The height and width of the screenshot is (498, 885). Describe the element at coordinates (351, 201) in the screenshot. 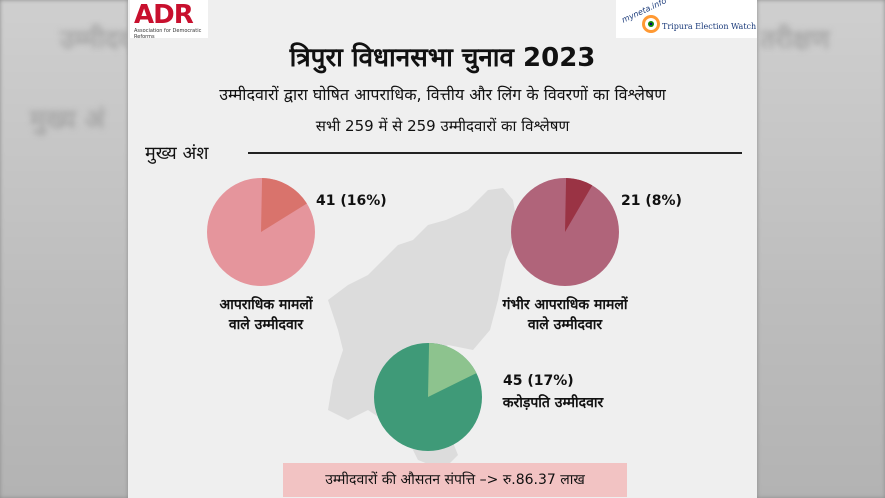

I see `pie-value-criminal-cases: 41 (16%)` at that location.